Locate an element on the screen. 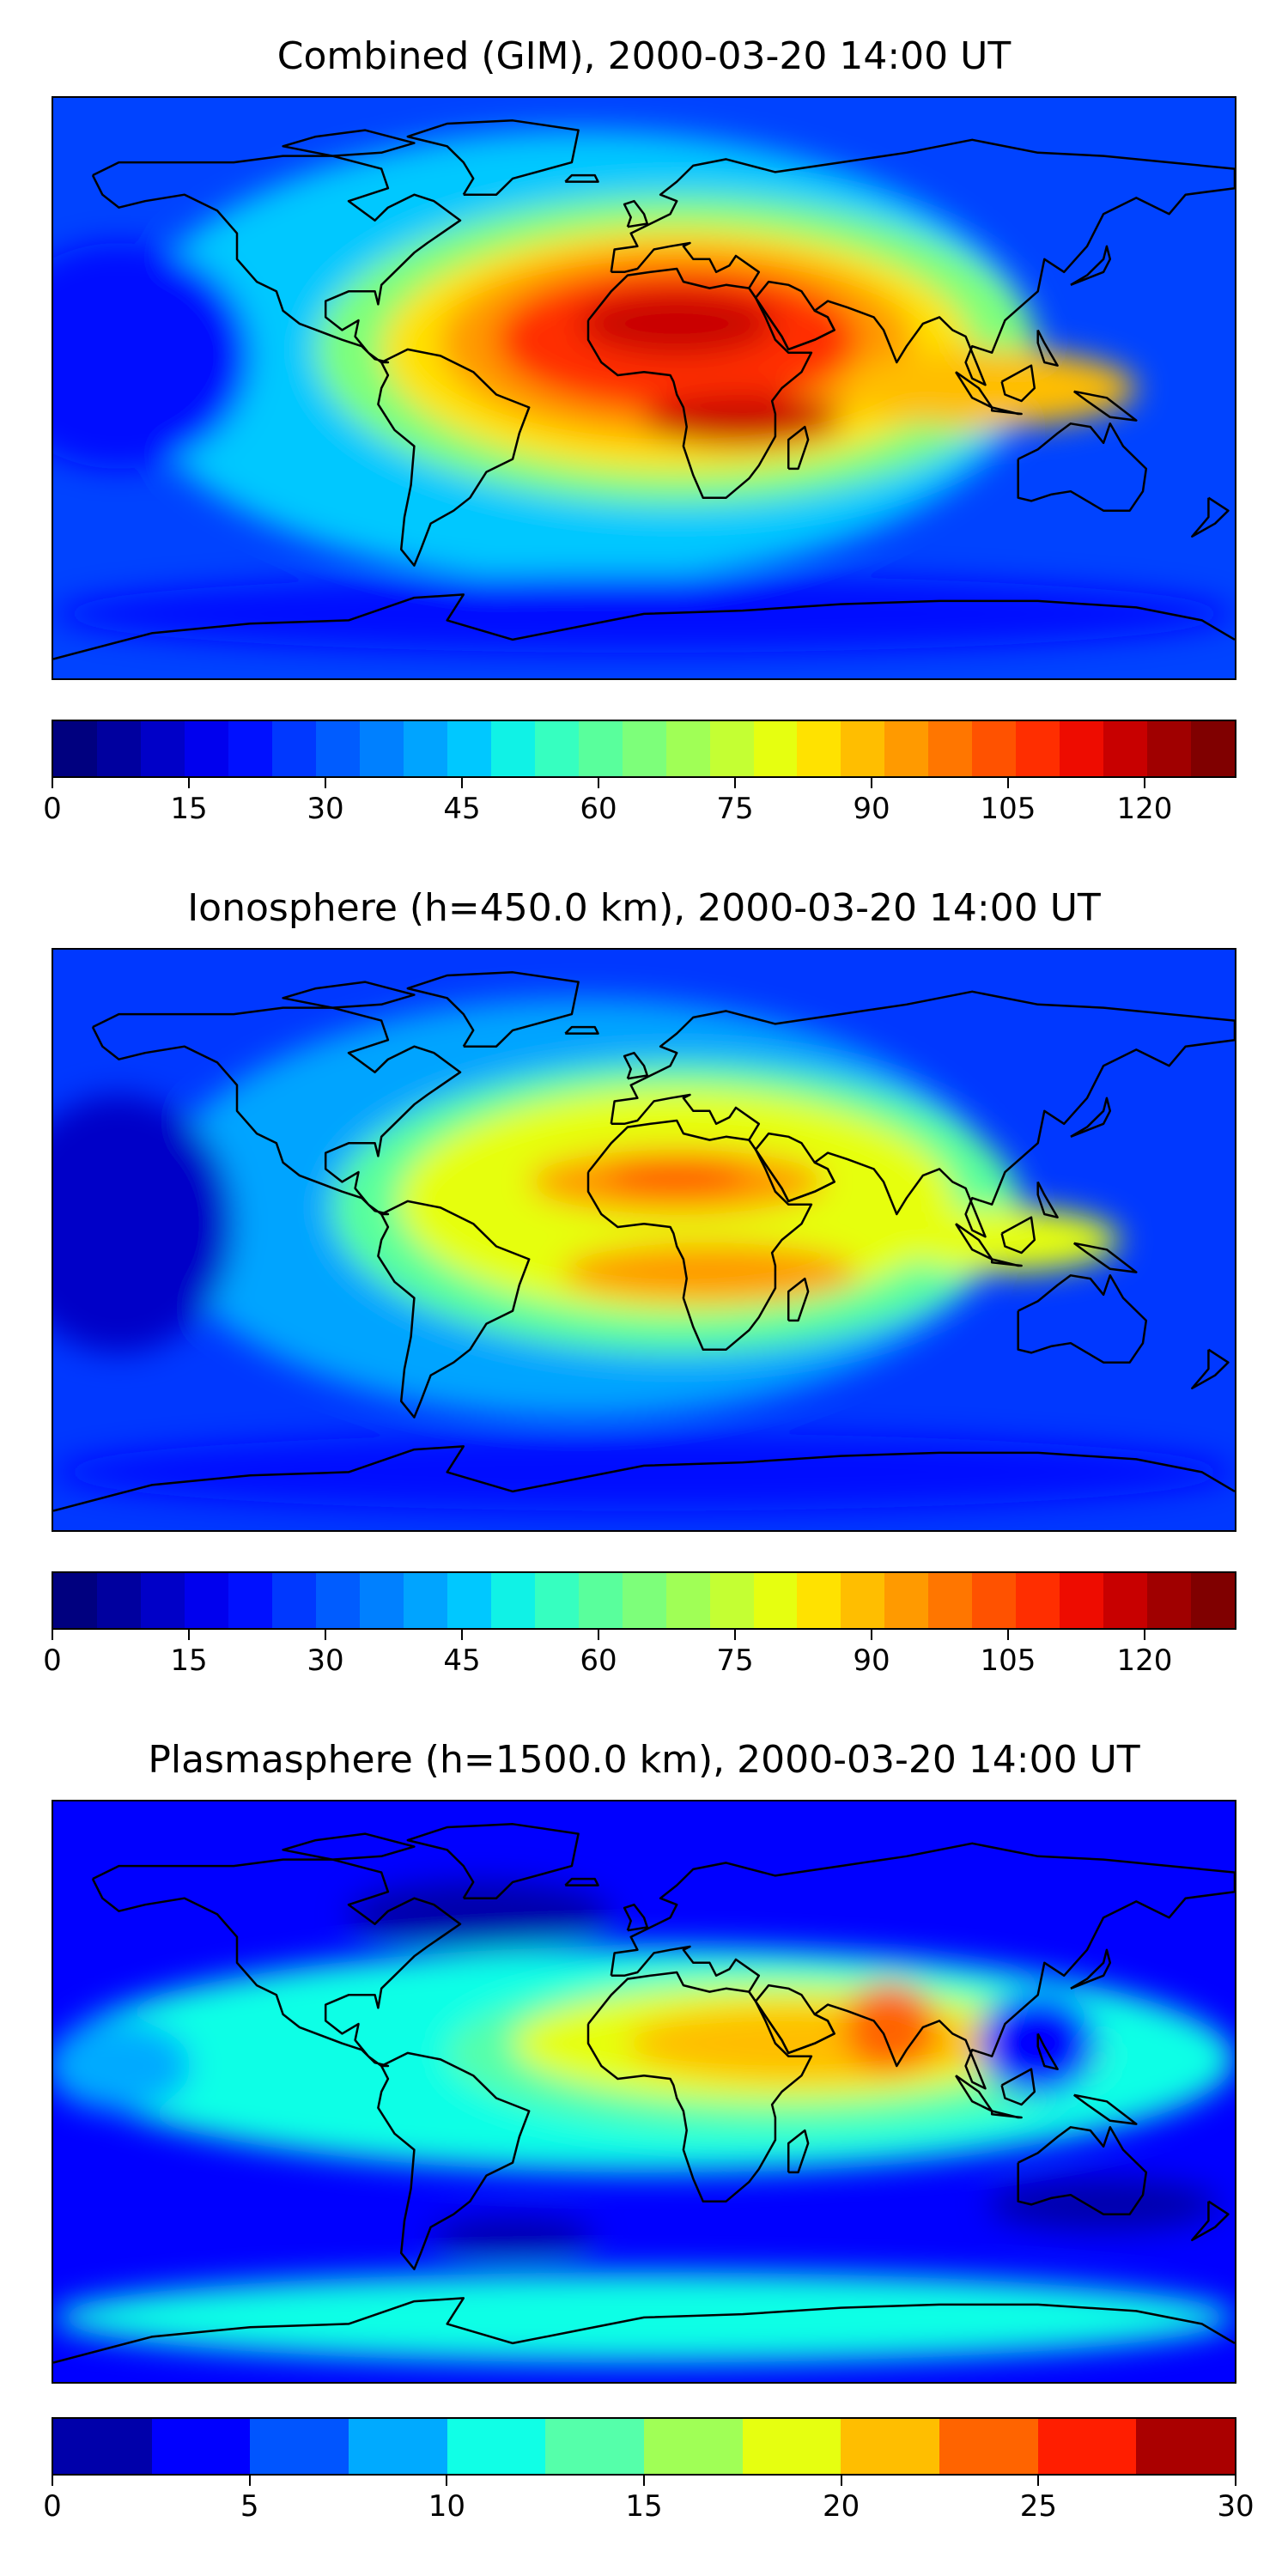  colorbar-tick-label: 105 is located at coordinates (1008, 809).